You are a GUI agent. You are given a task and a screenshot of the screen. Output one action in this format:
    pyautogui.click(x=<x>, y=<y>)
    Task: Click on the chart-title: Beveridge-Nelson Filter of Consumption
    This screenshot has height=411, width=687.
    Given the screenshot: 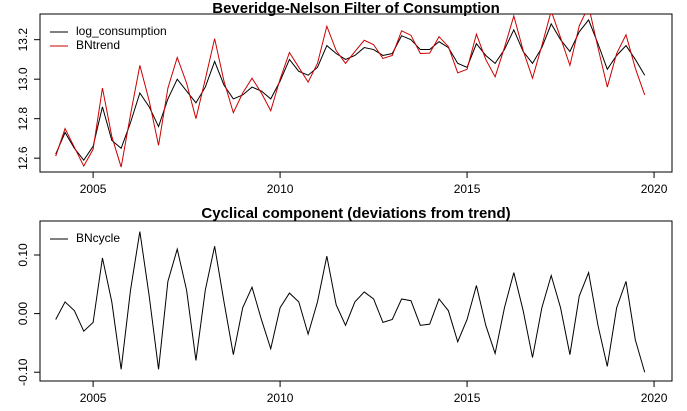 What is the action you would take?
    pyautogui.click(x=356, y=8)
    